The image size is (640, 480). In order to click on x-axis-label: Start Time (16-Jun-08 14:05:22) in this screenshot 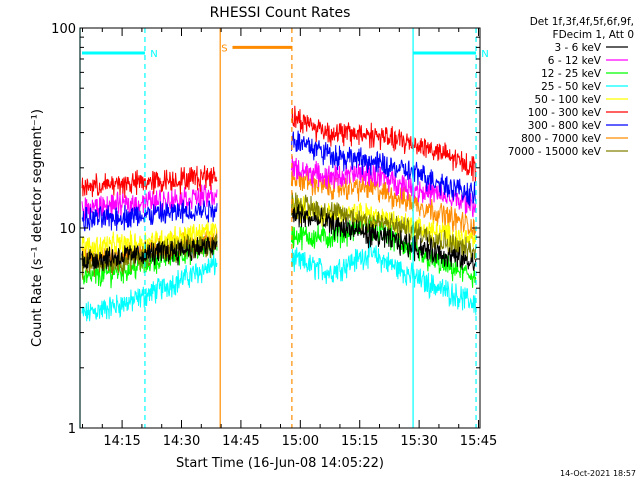, I will do `click(280, 463)`.